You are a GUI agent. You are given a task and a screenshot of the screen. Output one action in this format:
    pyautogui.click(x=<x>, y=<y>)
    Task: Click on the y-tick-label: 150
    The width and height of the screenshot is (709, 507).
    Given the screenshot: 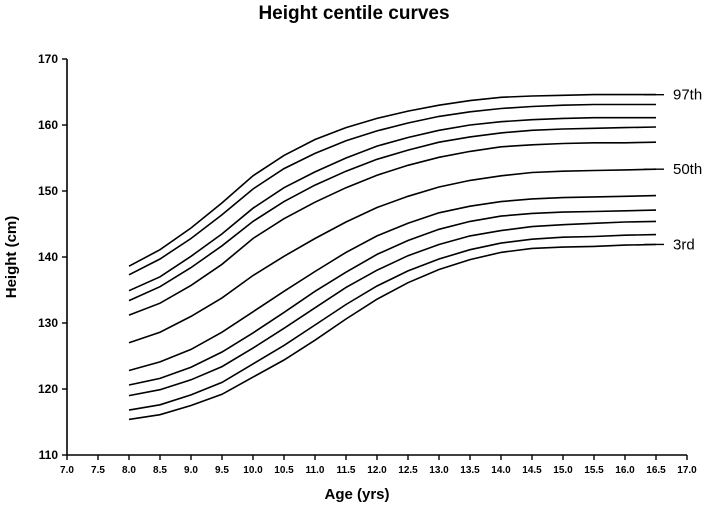 What is the action you would take?
    pyautogui.click(x=48, y=191)
    